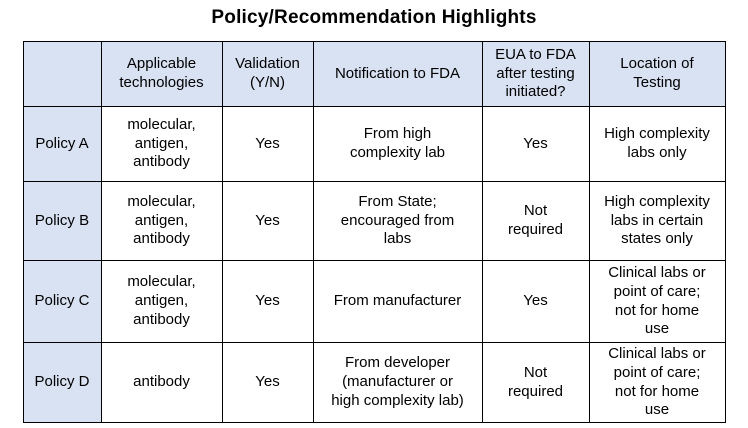  Describe the element at coordinates (397, 301) in the screenshot. I see `table-cell: From manufacturer` at that location.